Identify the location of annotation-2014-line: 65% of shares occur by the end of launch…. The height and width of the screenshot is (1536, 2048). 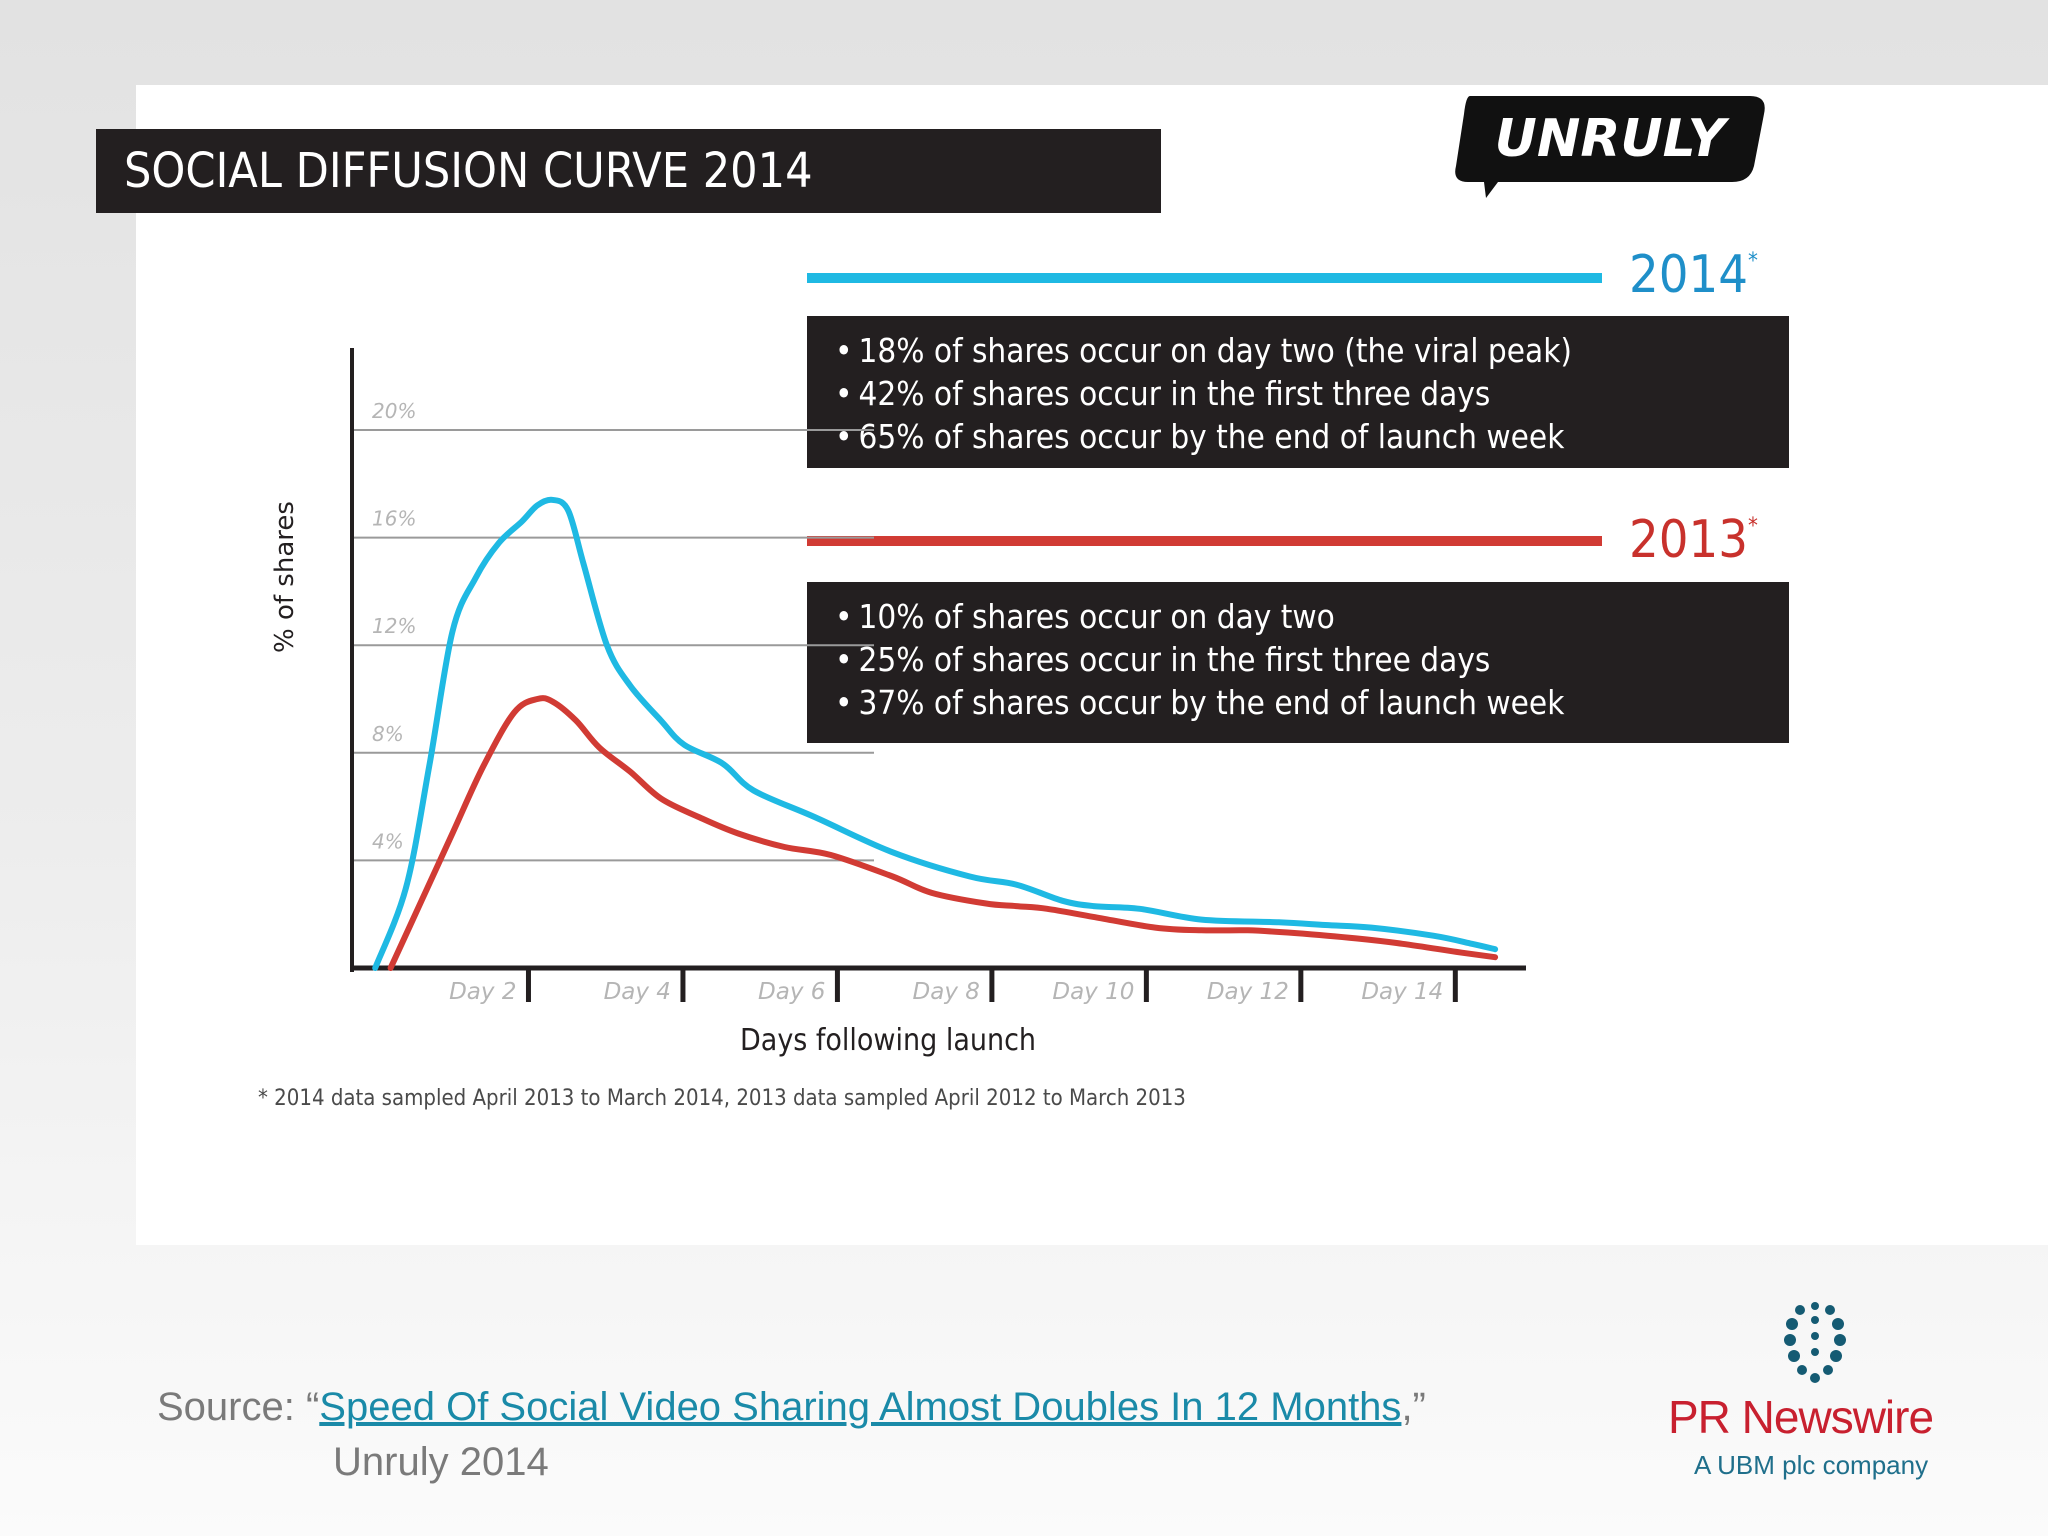
(1312, 436).